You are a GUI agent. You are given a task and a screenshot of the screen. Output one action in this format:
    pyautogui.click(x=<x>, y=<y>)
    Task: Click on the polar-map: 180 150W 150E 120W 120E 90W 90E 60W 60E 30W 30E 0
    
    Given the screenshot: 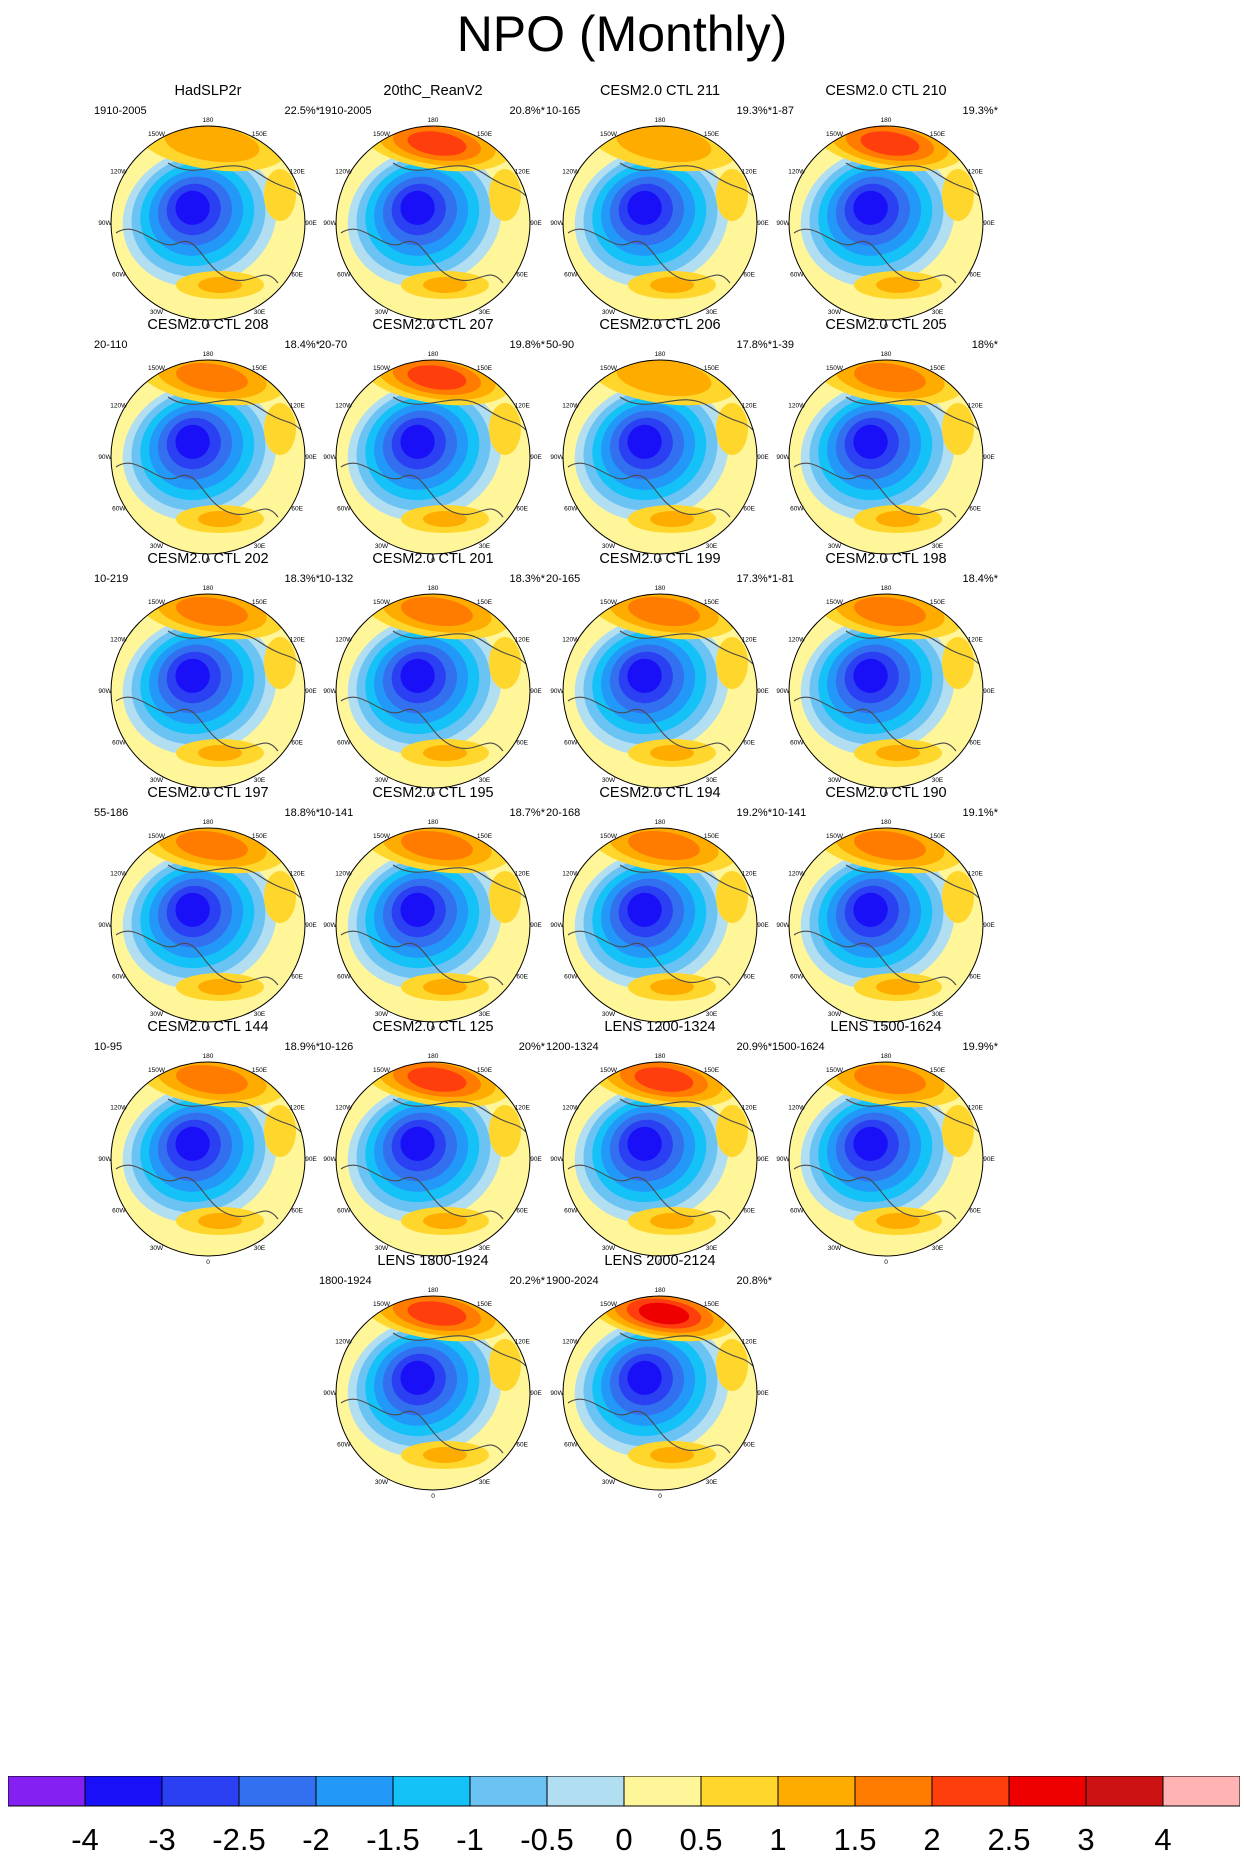 What is the action you would take?
    pyautogui.click(x=659, y=1393)
    